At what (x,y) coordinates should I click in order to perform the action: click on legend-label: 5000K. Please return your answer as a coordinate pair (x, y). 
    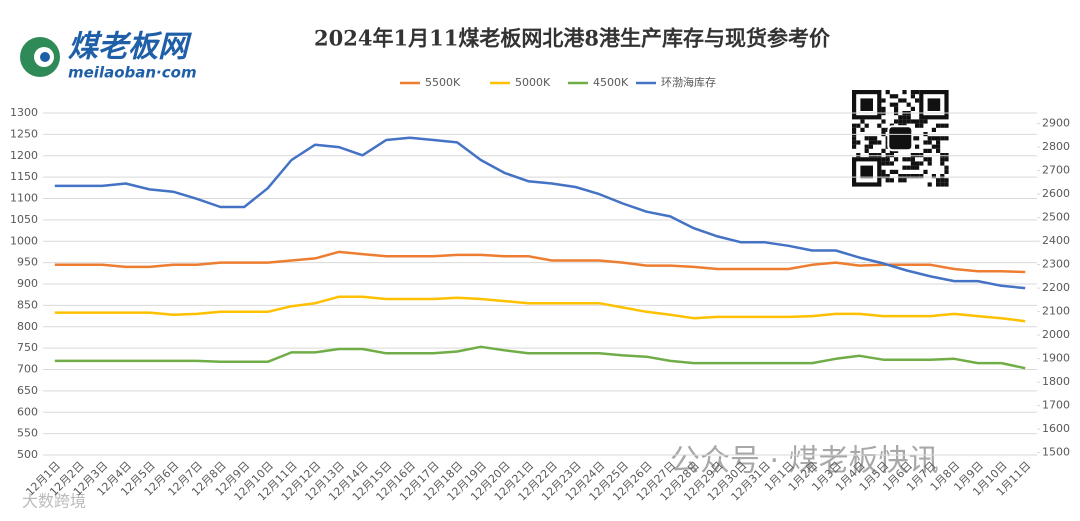
    Looking at the image, I should click on (533, 82).